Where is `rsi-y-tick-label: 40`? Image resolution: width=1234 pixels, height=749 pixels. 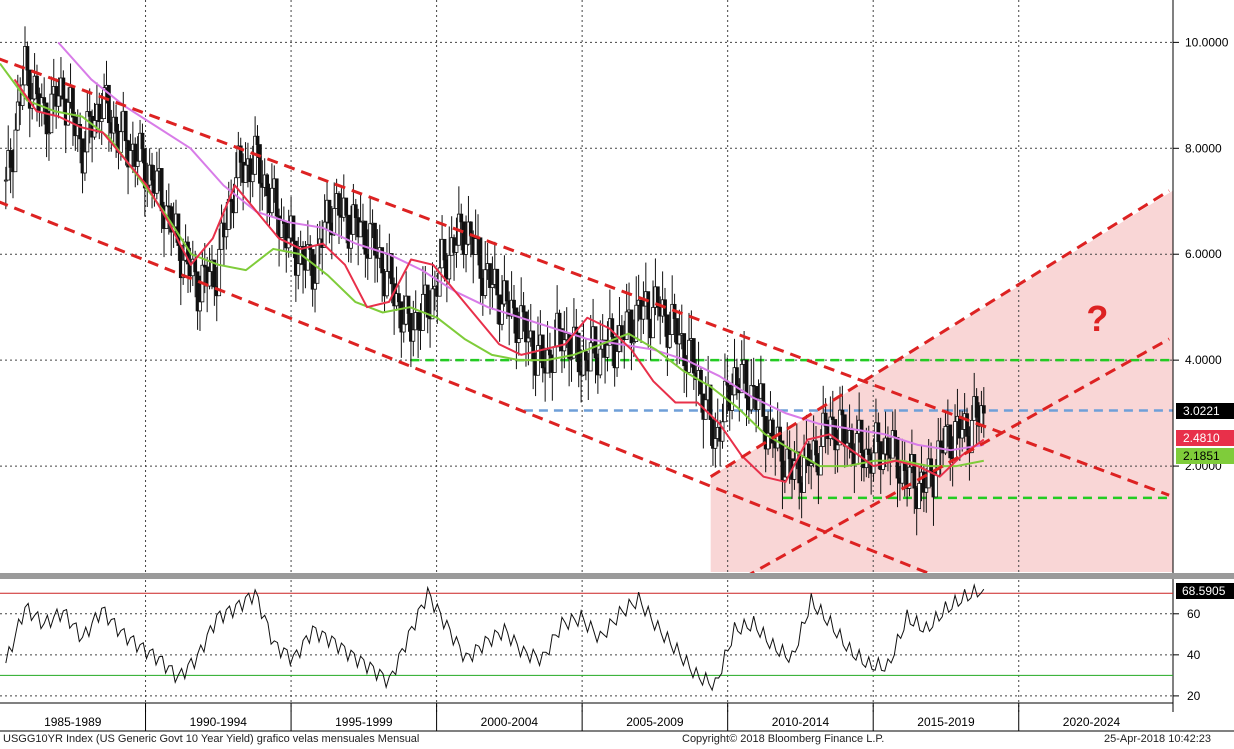
rsi-y-tick-label: 40 is located at coordinates (1194, 655).